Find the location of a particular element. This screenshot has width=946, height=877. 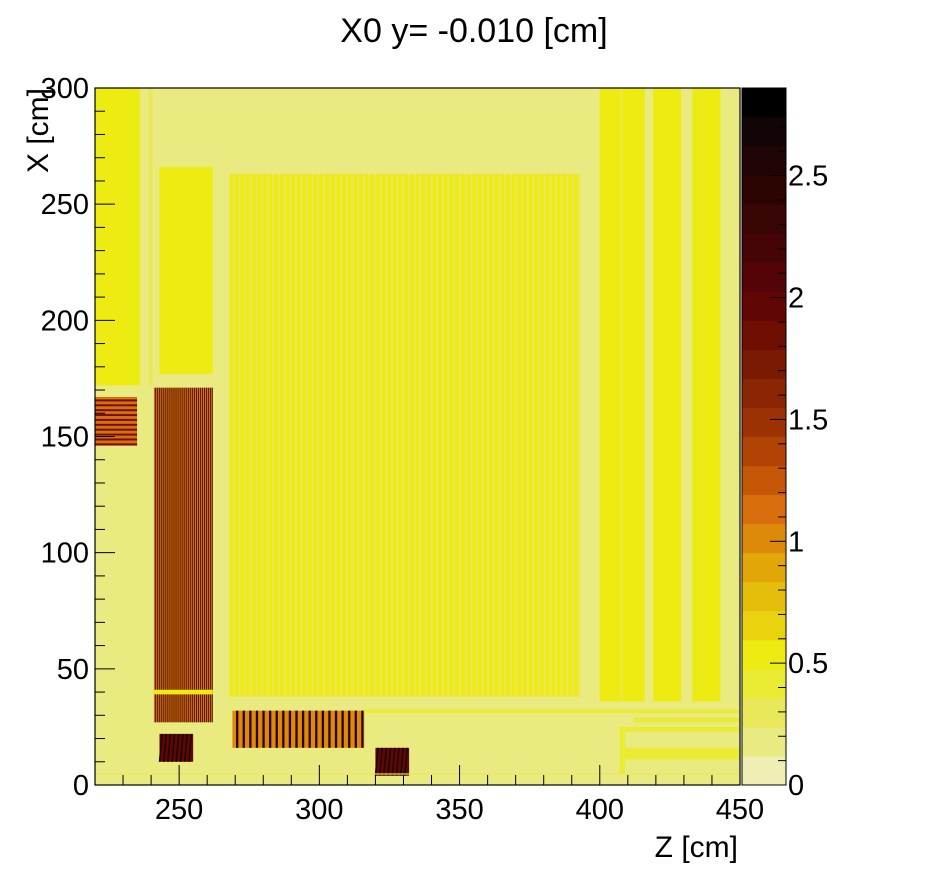

palette-tick-label: 1.5 is located at coordinates (808, 420).